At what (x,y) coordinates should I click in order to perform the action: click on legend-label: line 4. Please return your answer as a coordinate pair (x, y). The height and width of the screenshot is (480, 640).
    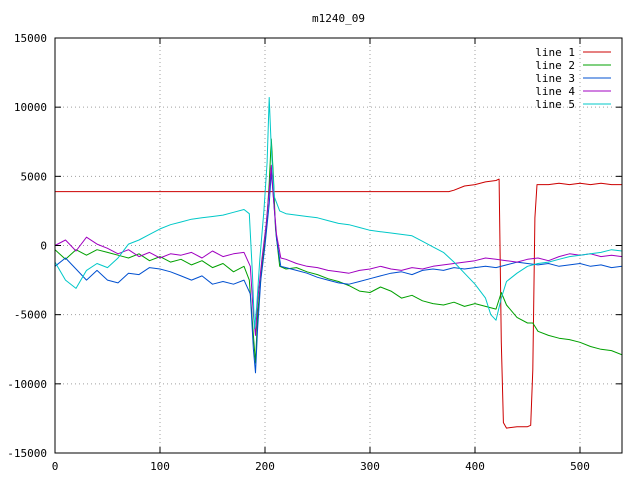
    Looking at the image, I should click on (555, 91).